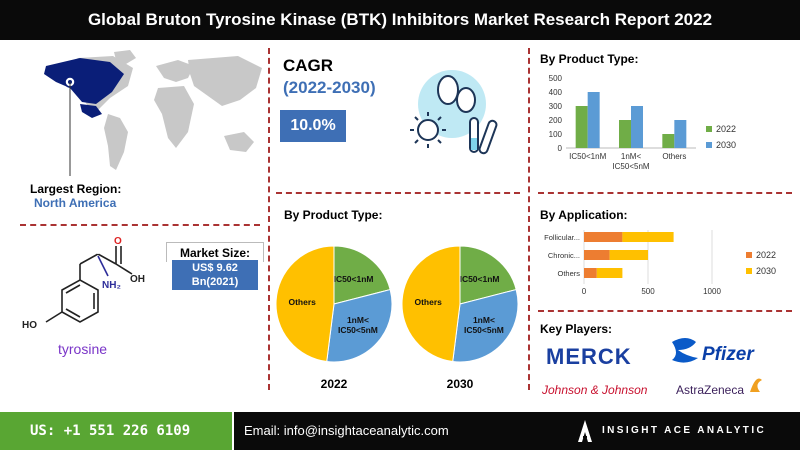  I want to click on pie-2030-label-1-1: IC50<5nM, so click(484, 330).